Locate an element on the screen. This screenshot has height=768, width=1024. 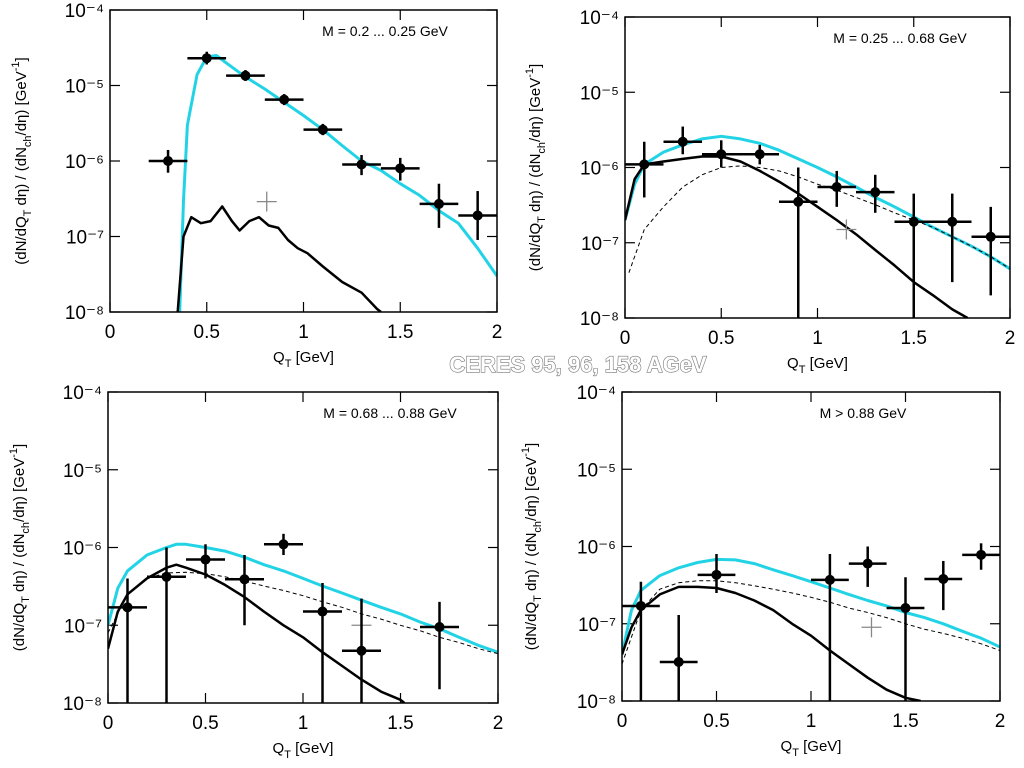
frame is located at coordinates (817, 167).